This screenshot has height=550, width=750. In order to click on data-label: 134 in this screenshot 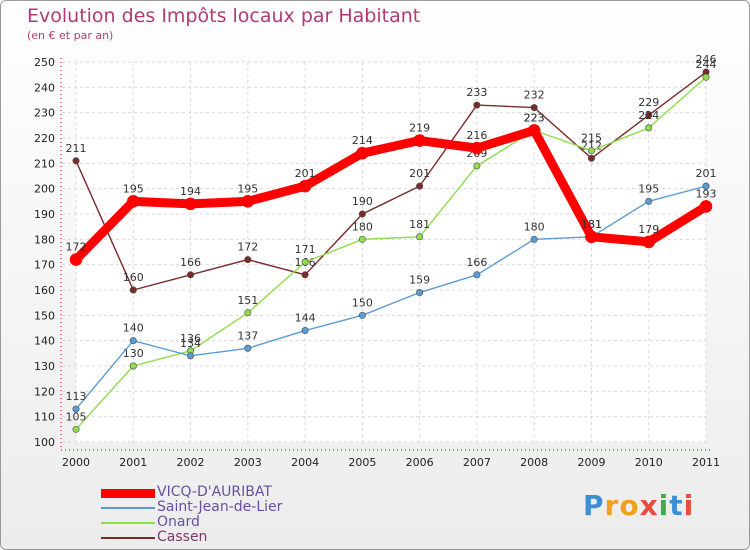, I will do `click(190, 343)`.